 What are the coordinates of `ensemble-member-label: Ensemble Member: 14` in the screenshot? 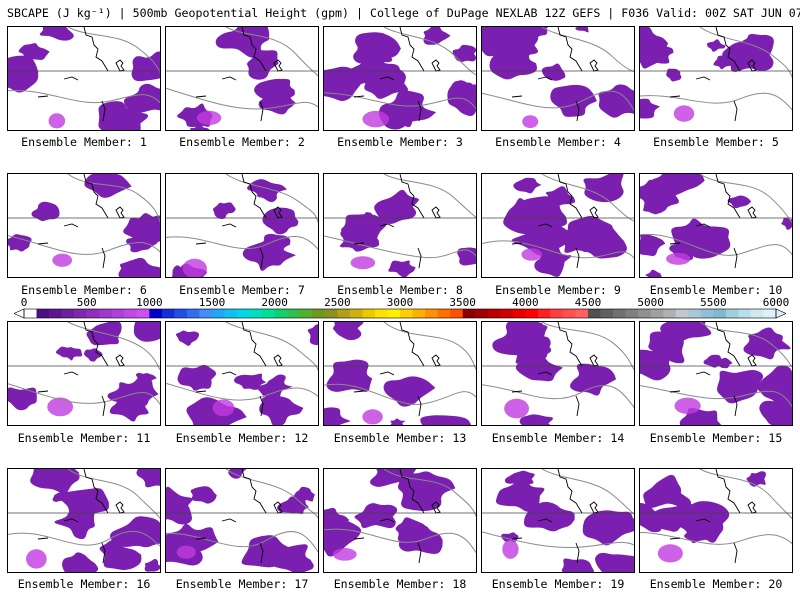 It's located at (558, 438).